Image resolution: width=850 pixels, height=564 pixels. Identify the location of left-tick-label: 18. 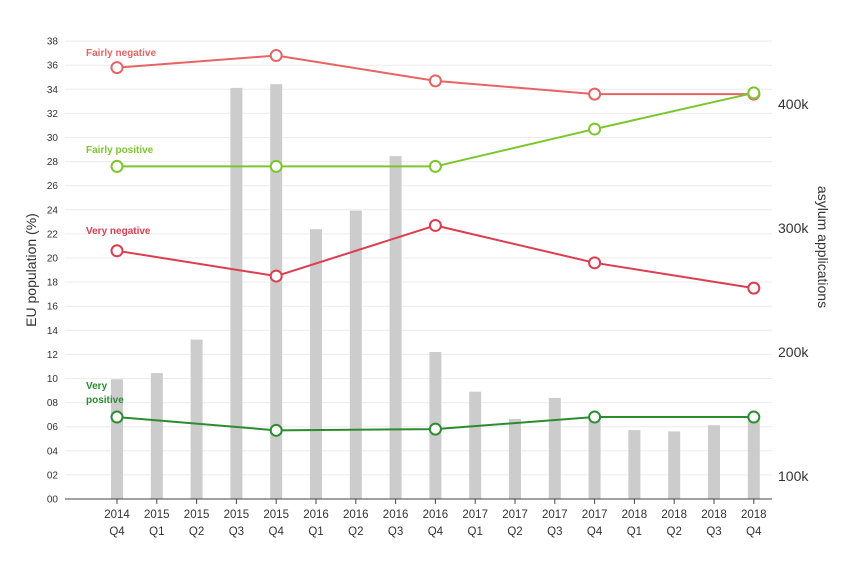
(53, 283).